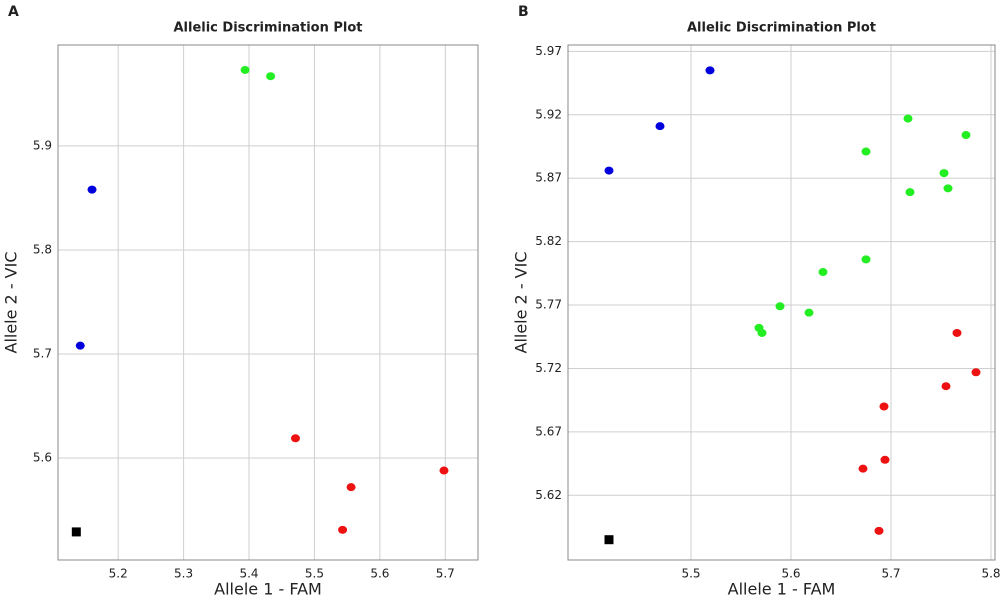  Describe the element at coordinates (523, 12) in the screenshot. I see `panel-label: B` at that location.